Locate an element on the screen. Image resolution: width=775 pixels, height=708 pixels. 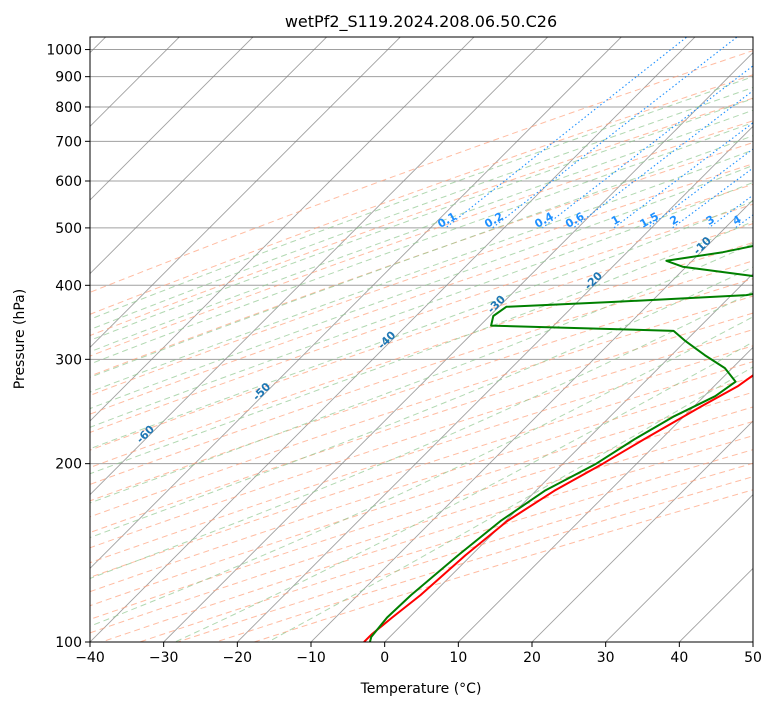
isotherm-label: -60 is located at coordinates (145, 433).